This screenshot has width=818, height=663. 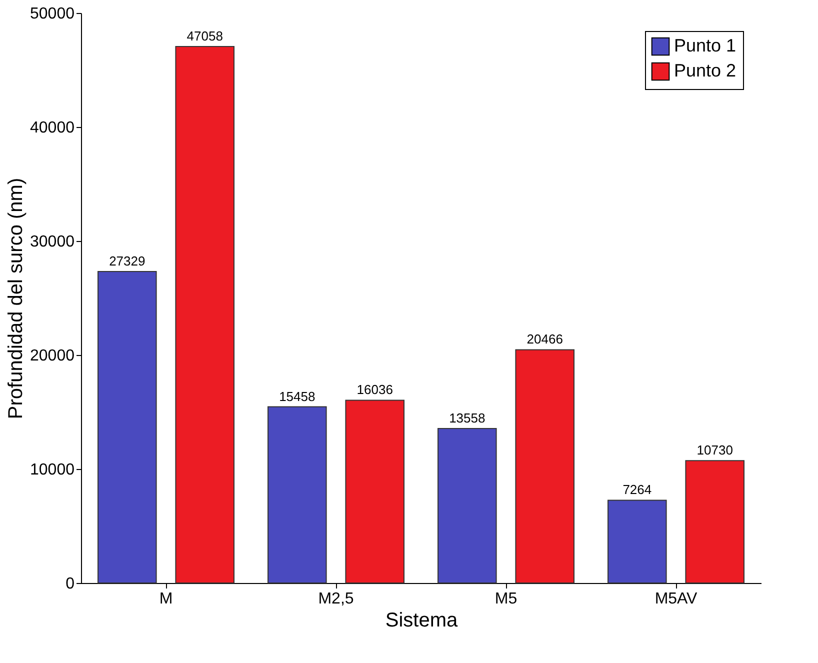 I want to click on data-label: 10730, so click(x=714, y=450).